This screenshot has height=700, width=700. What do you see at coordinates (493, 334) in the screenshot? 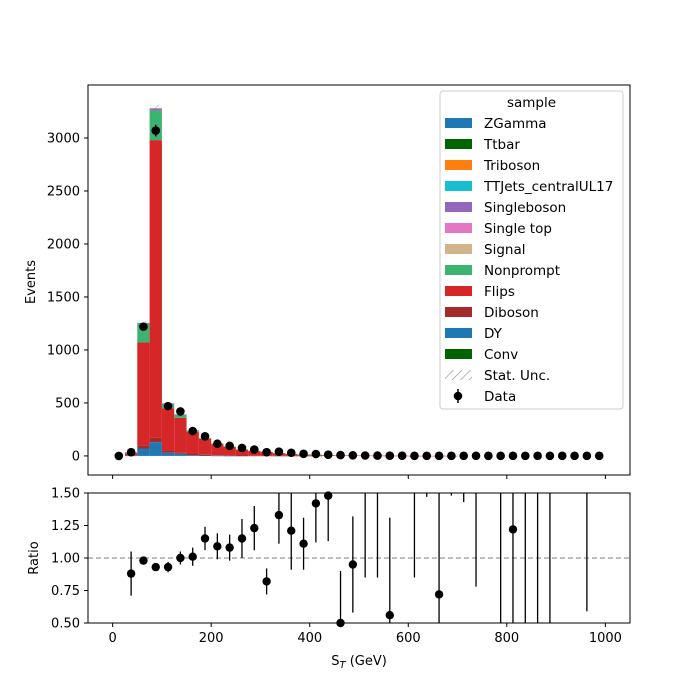
I see `legend-label-dy: DY` at bounding box center [493, 334].